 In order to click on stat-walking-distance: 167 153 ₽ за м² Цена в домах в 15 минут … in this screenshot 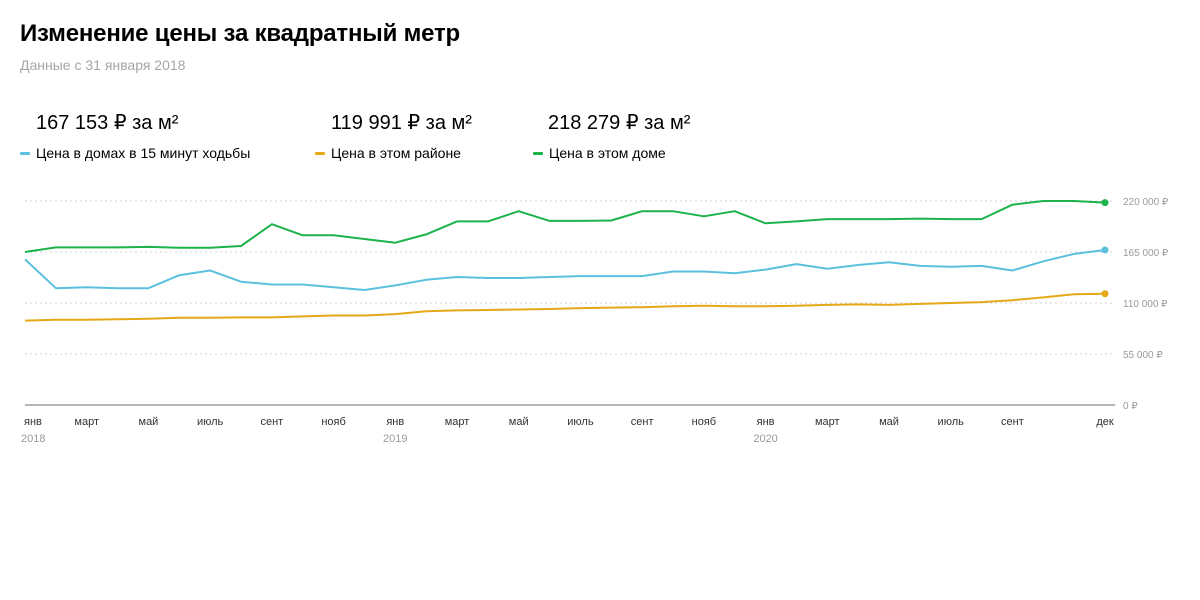, I will do `click(135, 135)`.